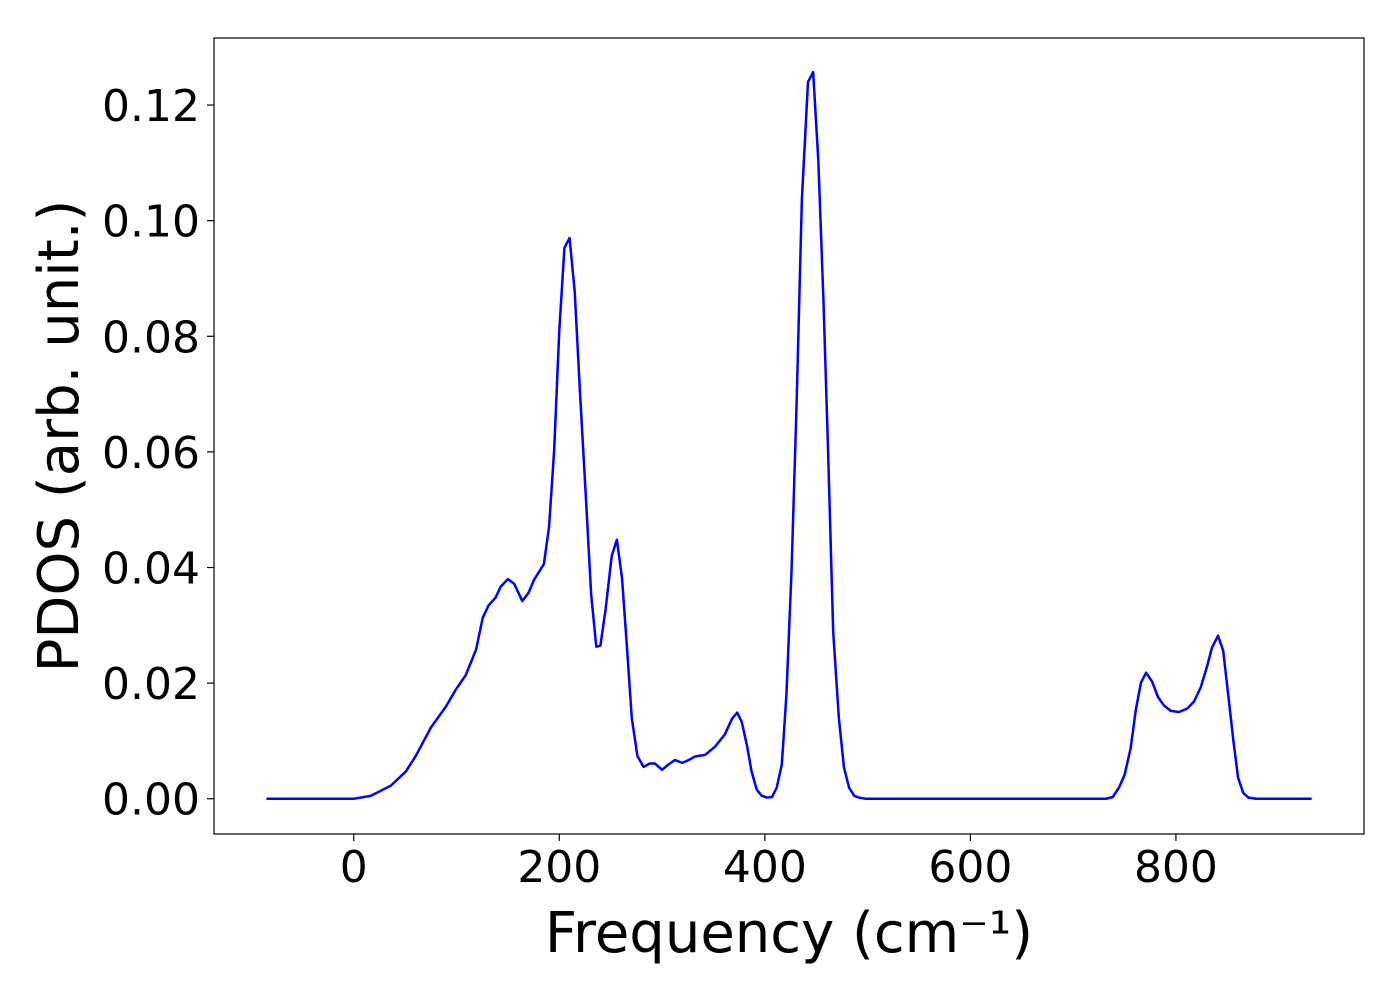 Image resolution: width=1400 pixels, height=1000 pixels. I want to click on y-axis-label: PDOS (arb. unit.), so click(59, 436).